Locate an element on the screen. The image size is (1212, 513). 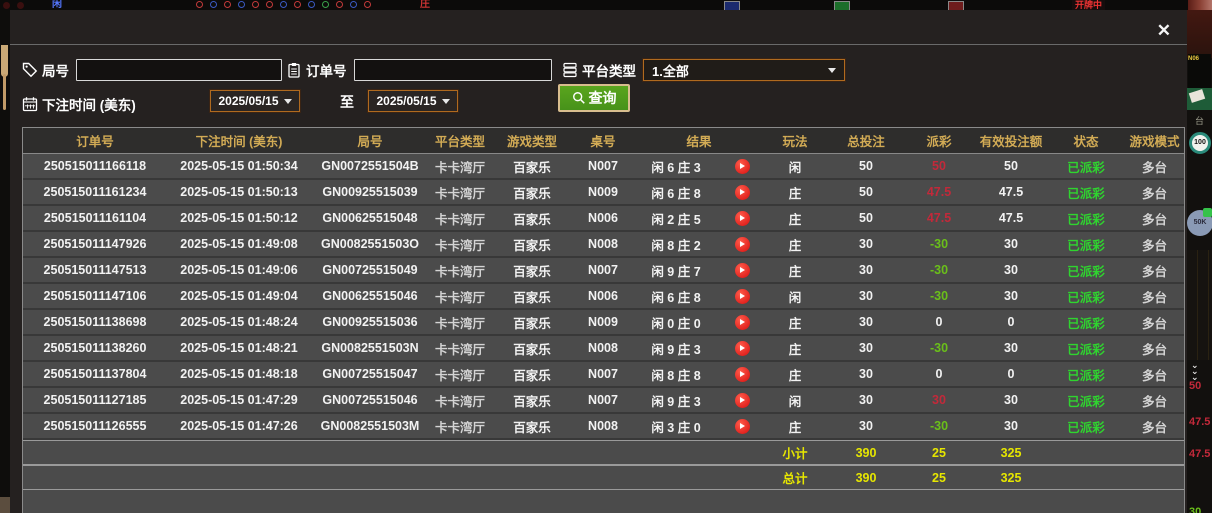
cell-table-number: N009 is located at coordinates (603, 322).